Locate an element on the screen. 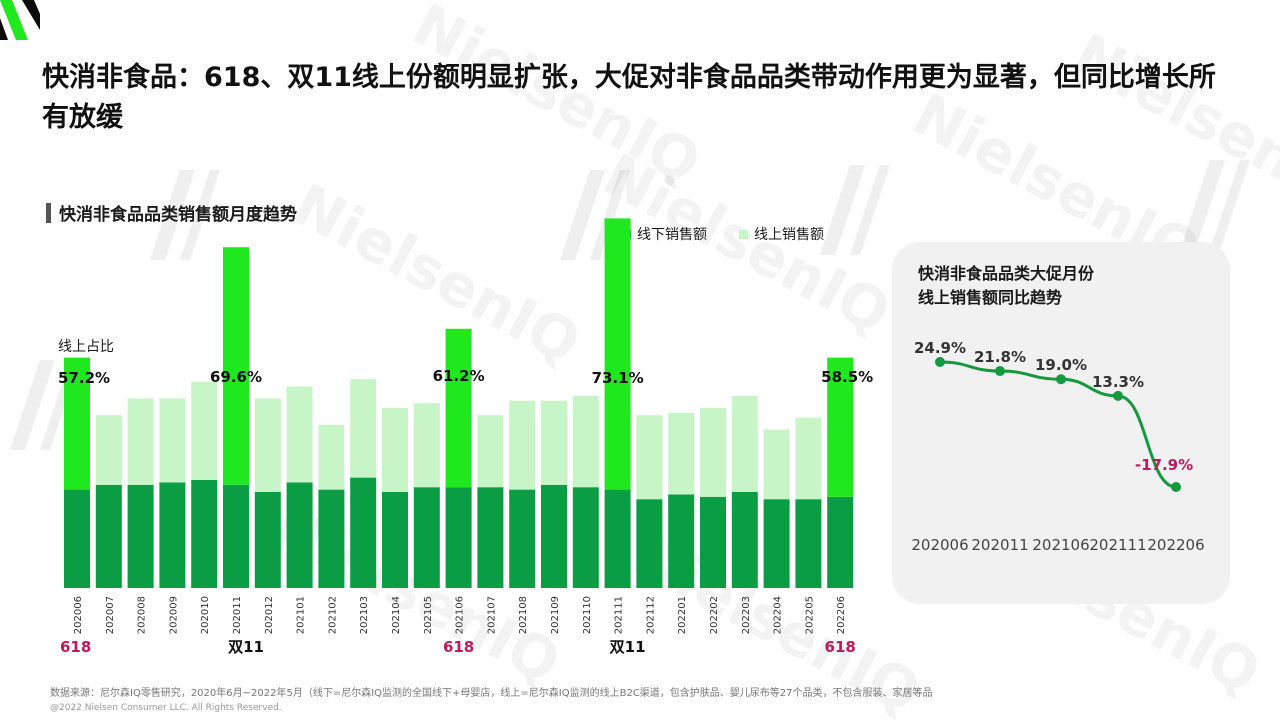 This screenshot has width=1280, height=720. online-share-value: 73.1% is located at coordinates (618, 378).